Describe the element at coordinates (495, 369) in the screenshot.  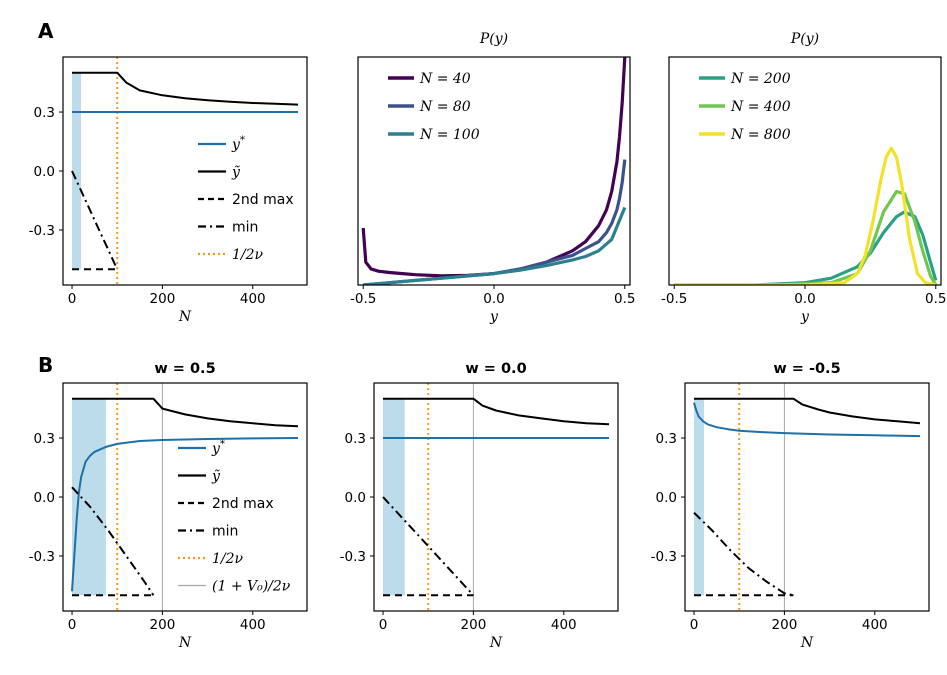
I see `plot-title: w = 0.0` at that location.